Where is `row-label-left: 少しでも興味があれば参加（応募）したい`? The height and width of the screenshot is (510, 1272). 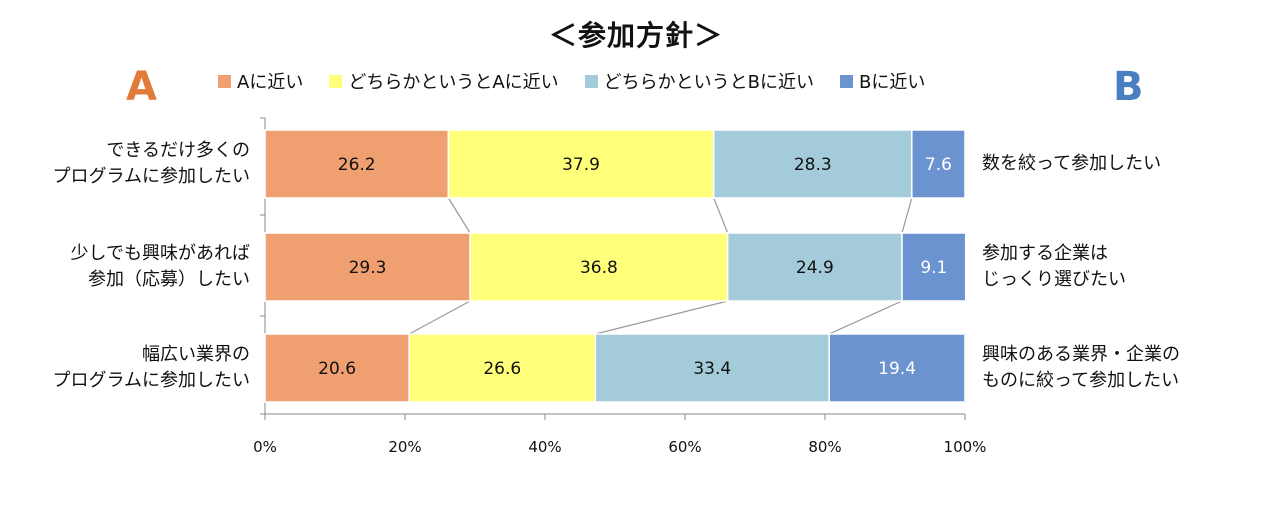
row-label-left: 少しでも興味があれば参加（応募）したい is located at coordinates (125, 267).